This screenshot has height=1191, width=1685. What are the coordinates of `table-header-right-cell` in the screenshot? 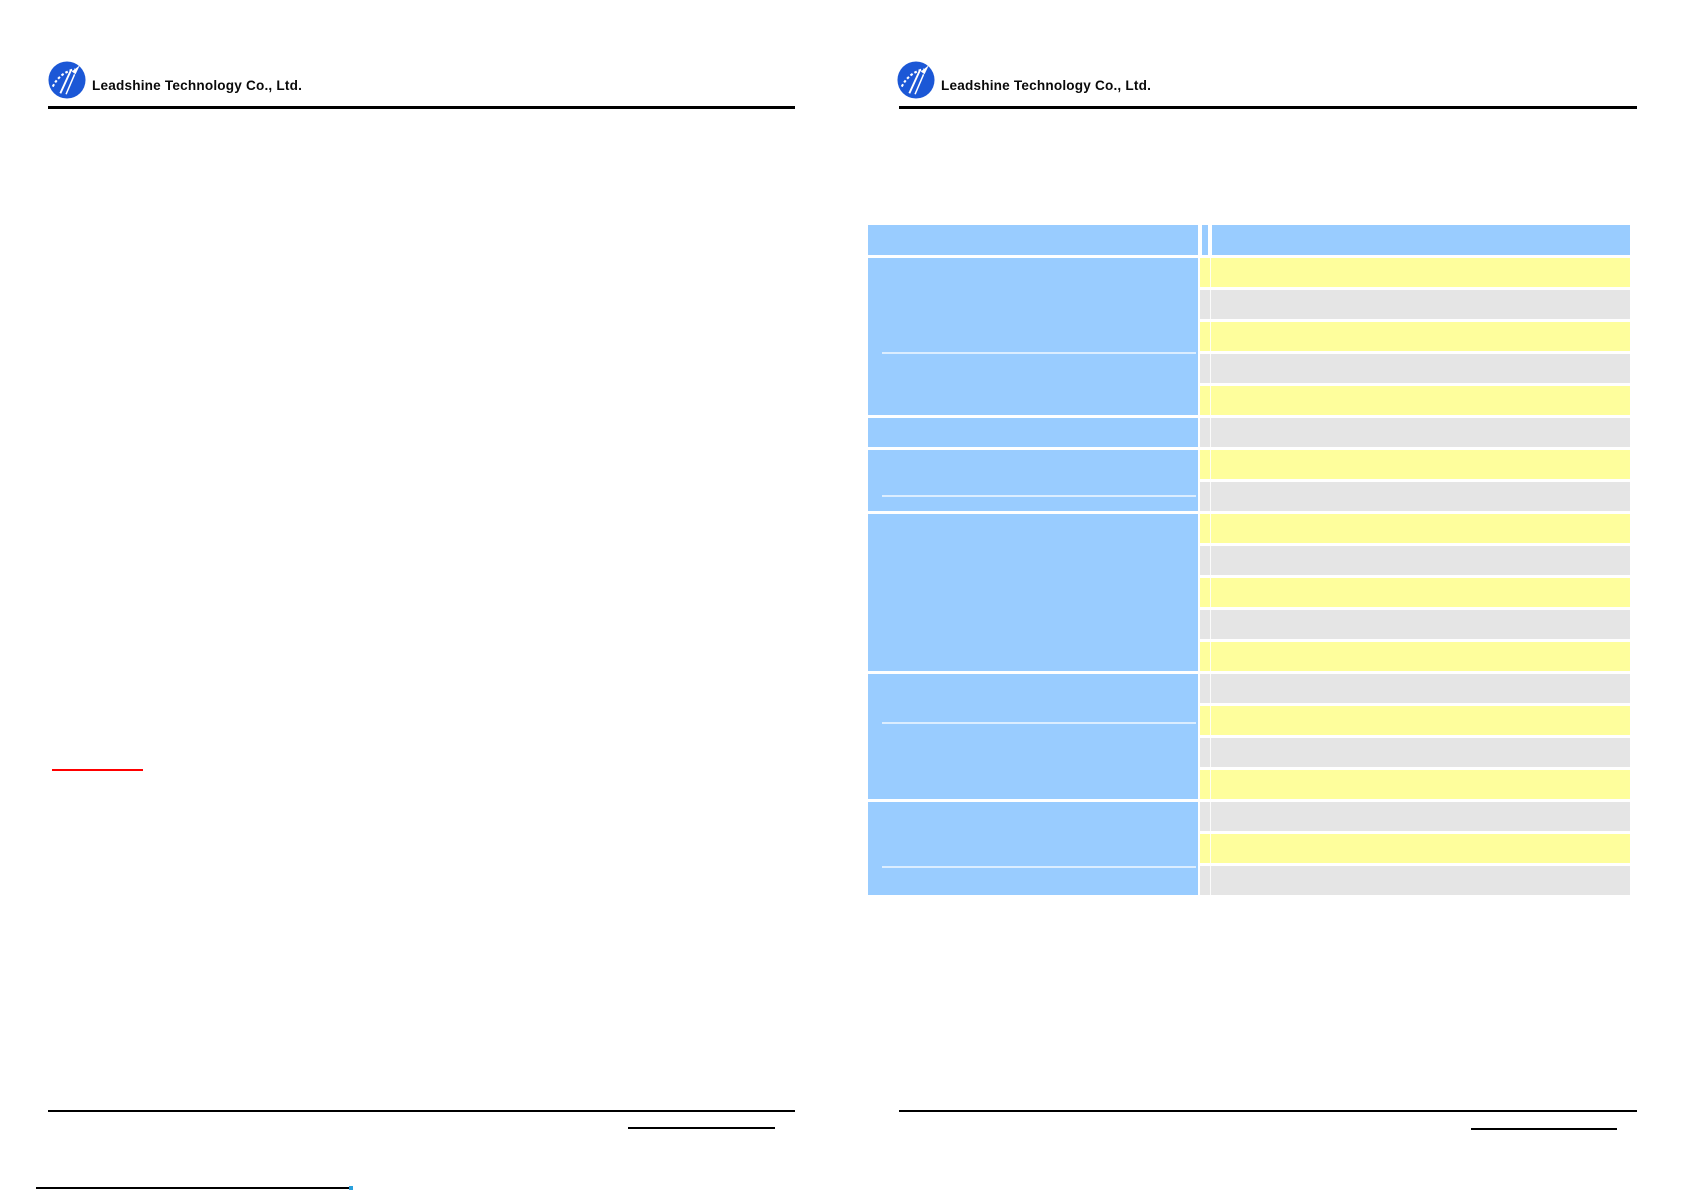 It's located at (1421, 240).